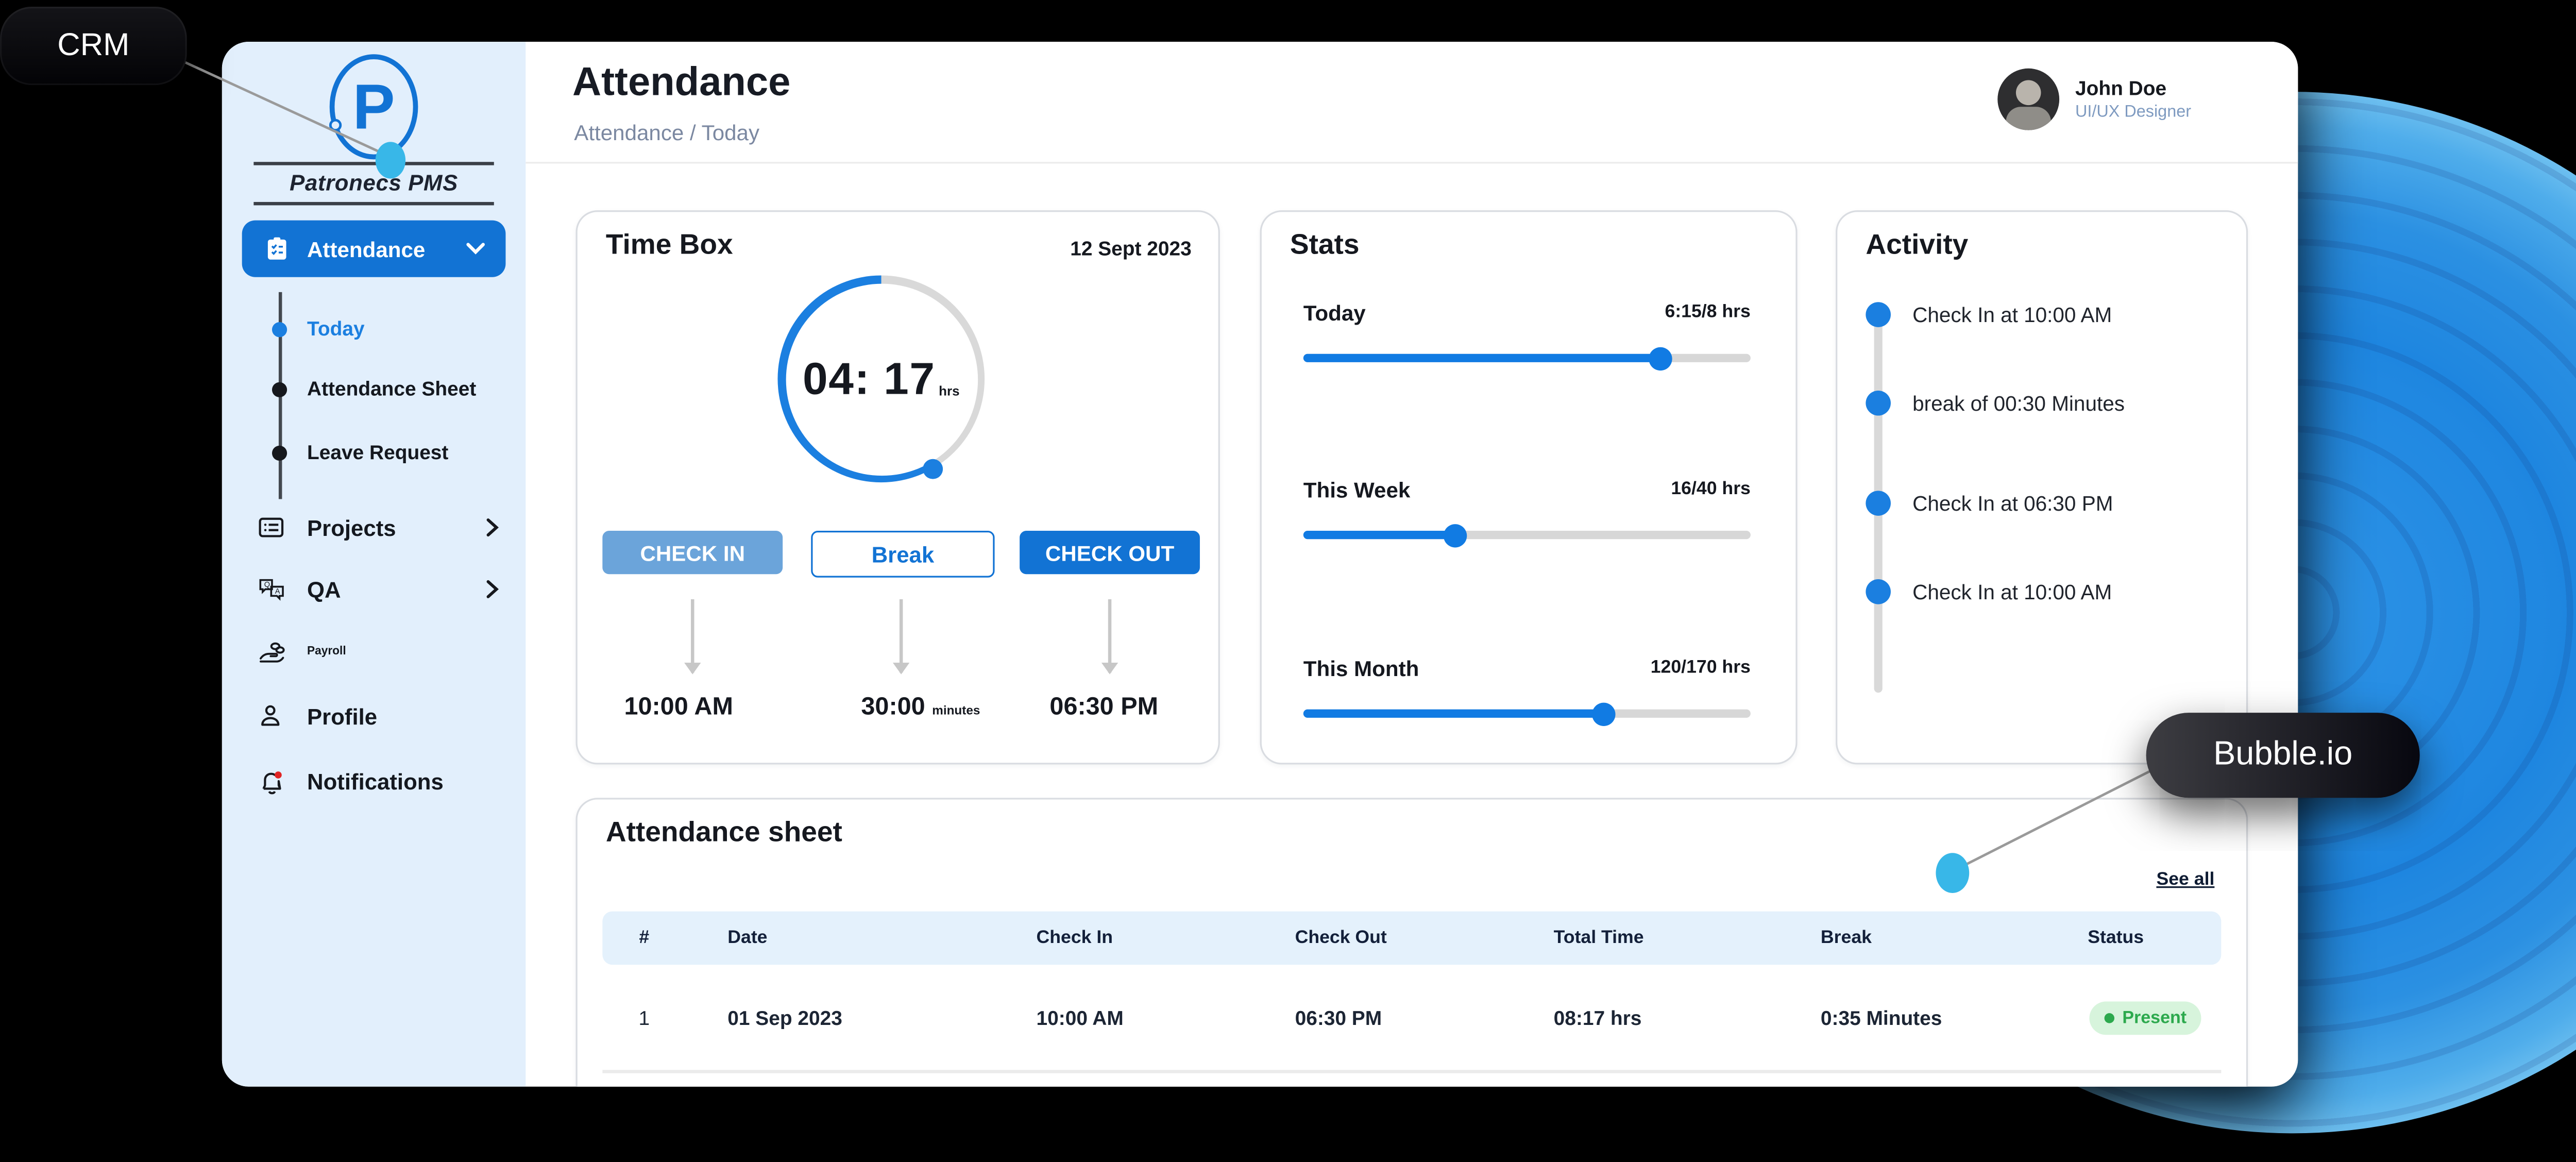  Describe the element at coordinates (324, 589) in the screenshot. I see `sidebar-item-label: QA` at that location.